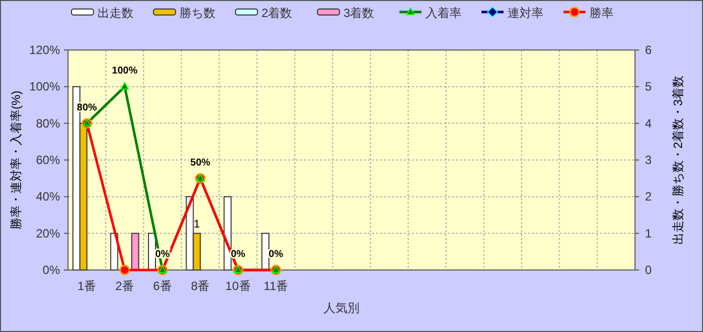 This screenshot has height=332, width=703. Describe the element at coordinates (51, 270) in the screenshot. I see `y-tick-label: 0%` at that location.